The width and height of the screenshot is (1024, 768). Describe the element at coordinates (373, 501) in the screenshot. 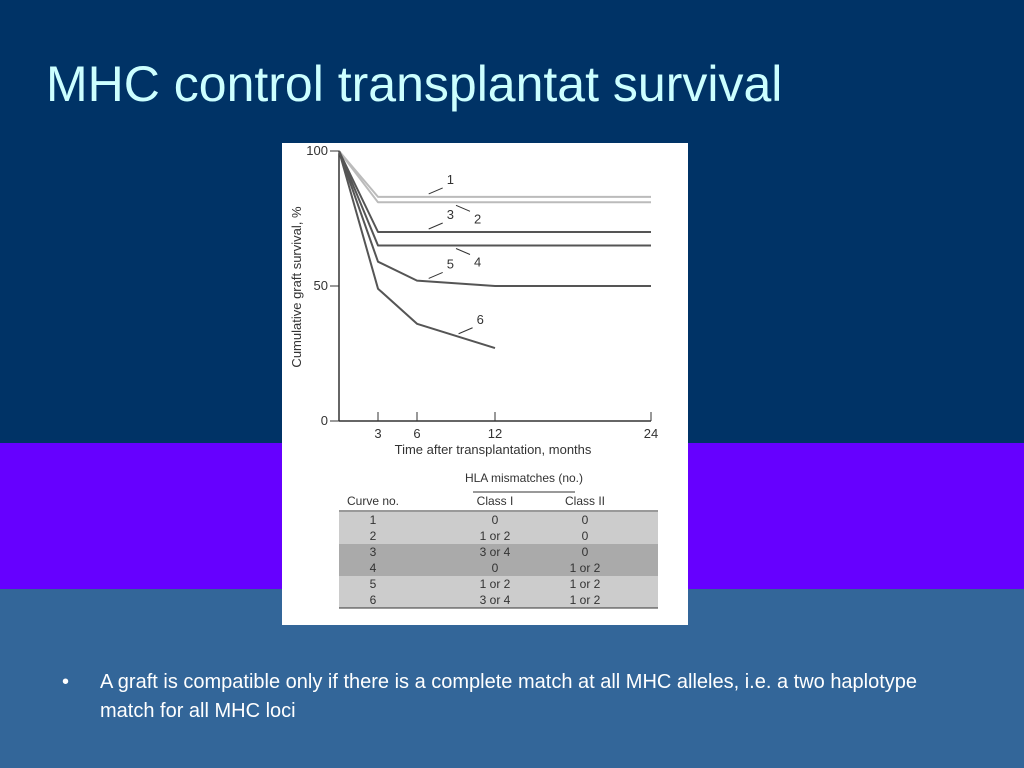

I see `table-header-curve-no: Curve no.` at that location.